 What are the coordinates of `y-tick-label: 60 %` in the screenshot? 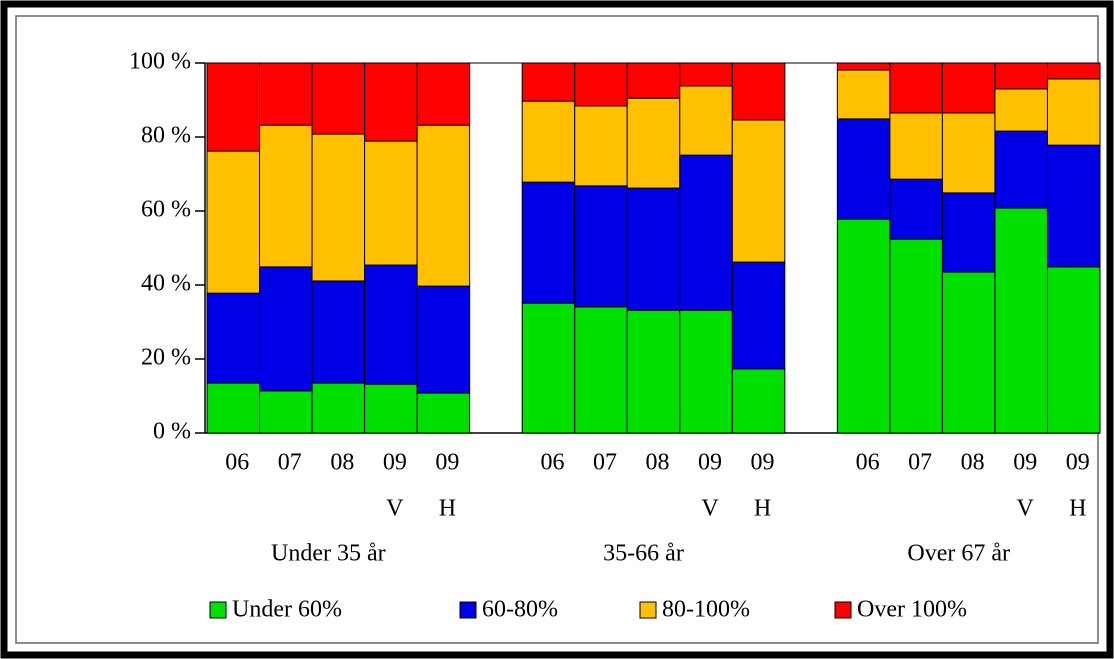 It's located at (166, 210).